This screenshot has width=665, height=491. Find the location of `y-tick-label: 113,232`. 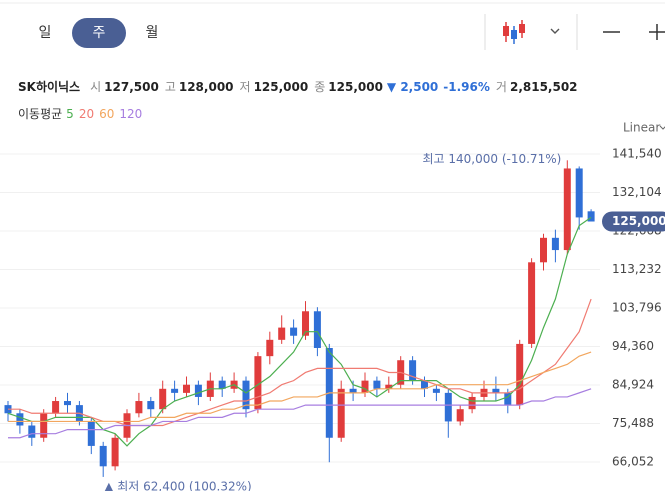

y-tick-label: 113,232 is located at coordinates (637, 269).